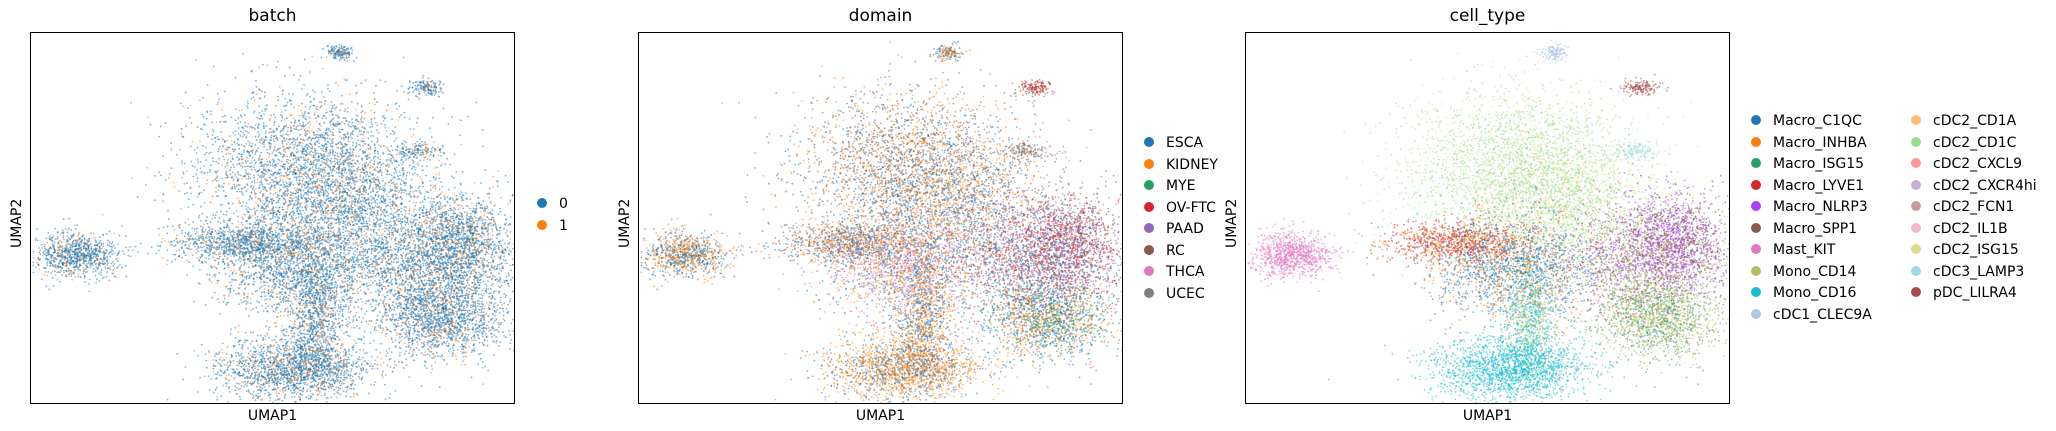  I want to click on legend-entry: cDC2_CXCL9, so click(1966, 164).